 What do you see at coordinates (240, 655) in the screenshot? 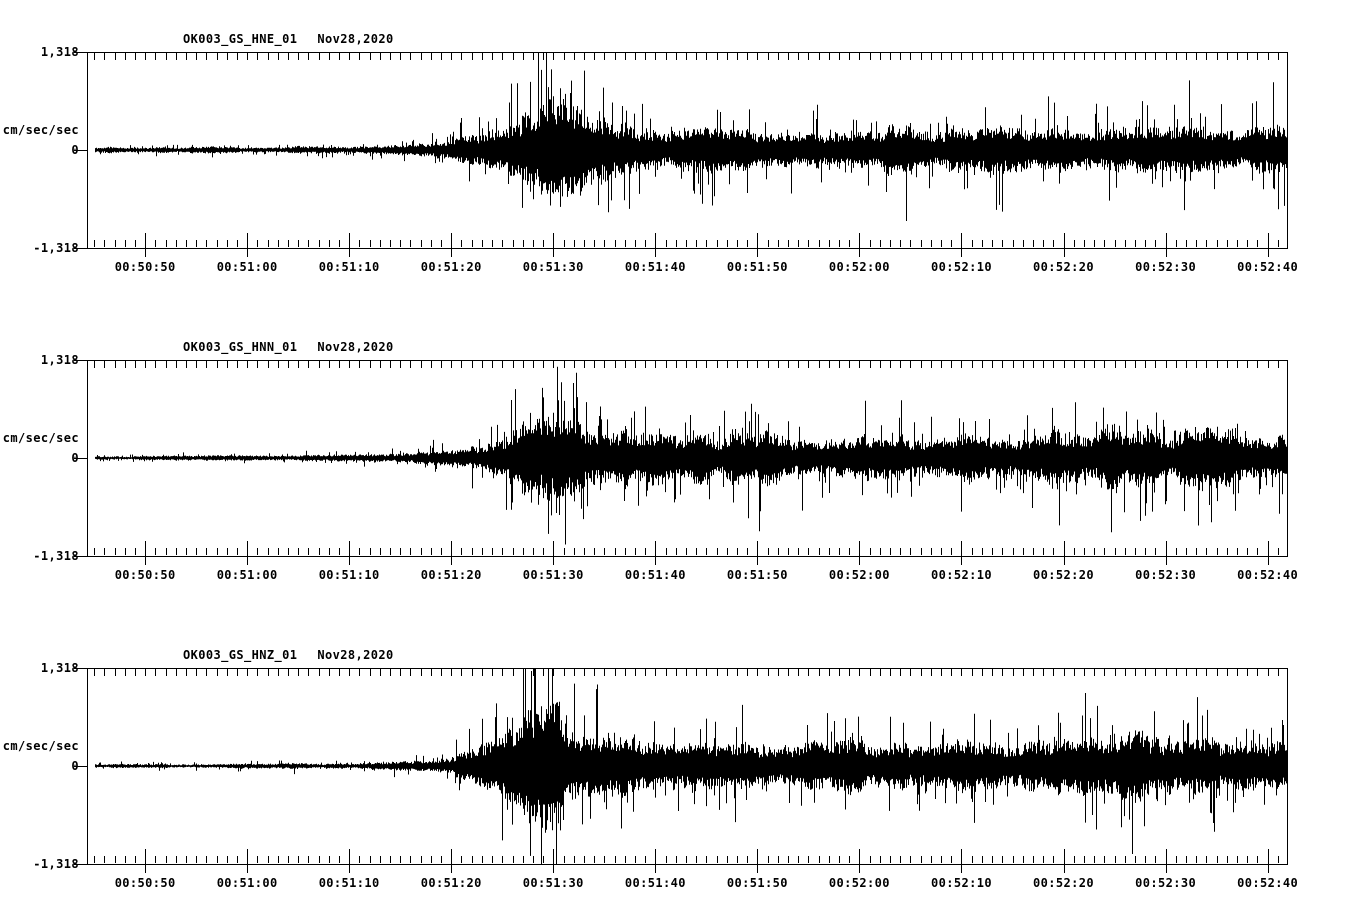
I see `station-channel-label: OK003_GS_HNZ_01` at bounding box center [240, 655].